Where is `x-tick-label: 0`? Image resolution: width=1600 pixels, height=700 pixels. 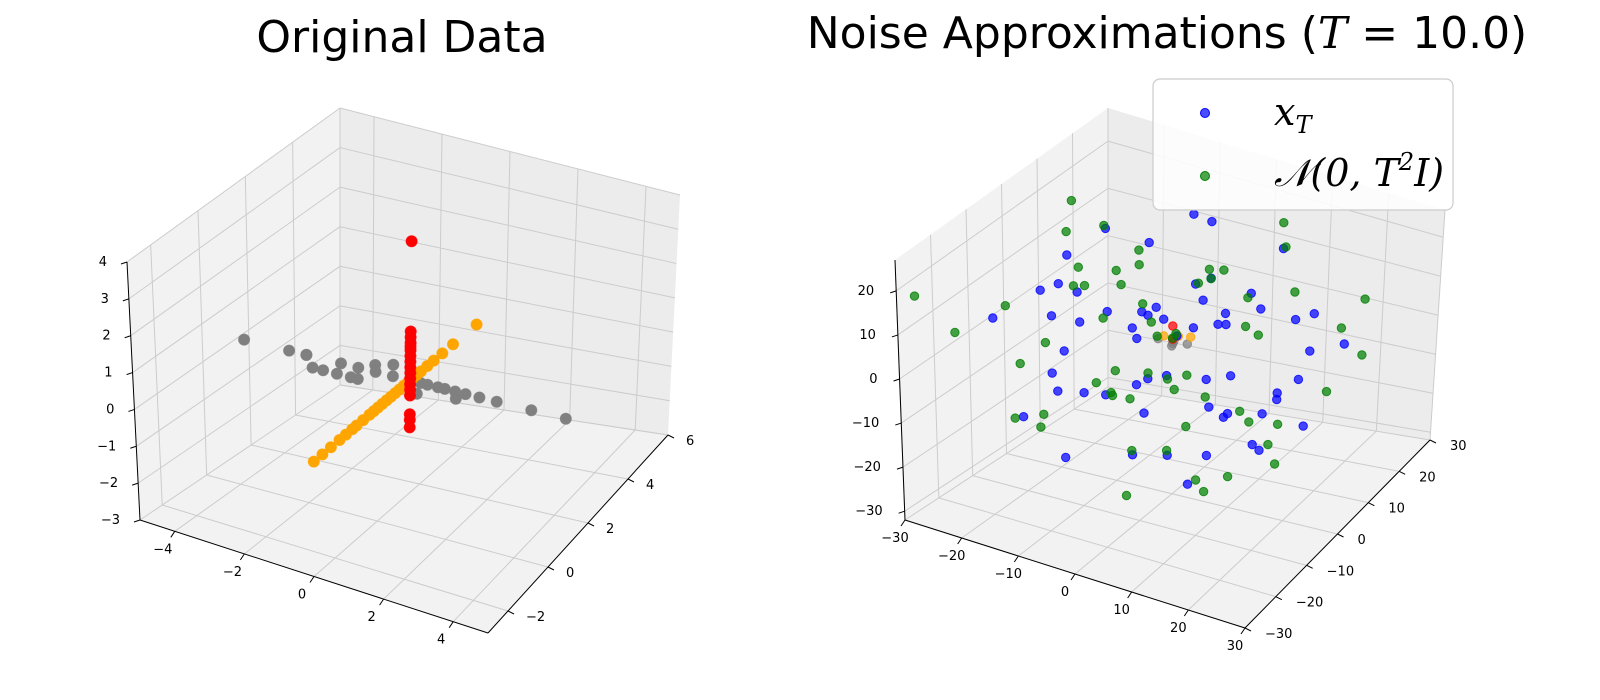 x-tick-label: 0 is located at coordinates (302, 595).